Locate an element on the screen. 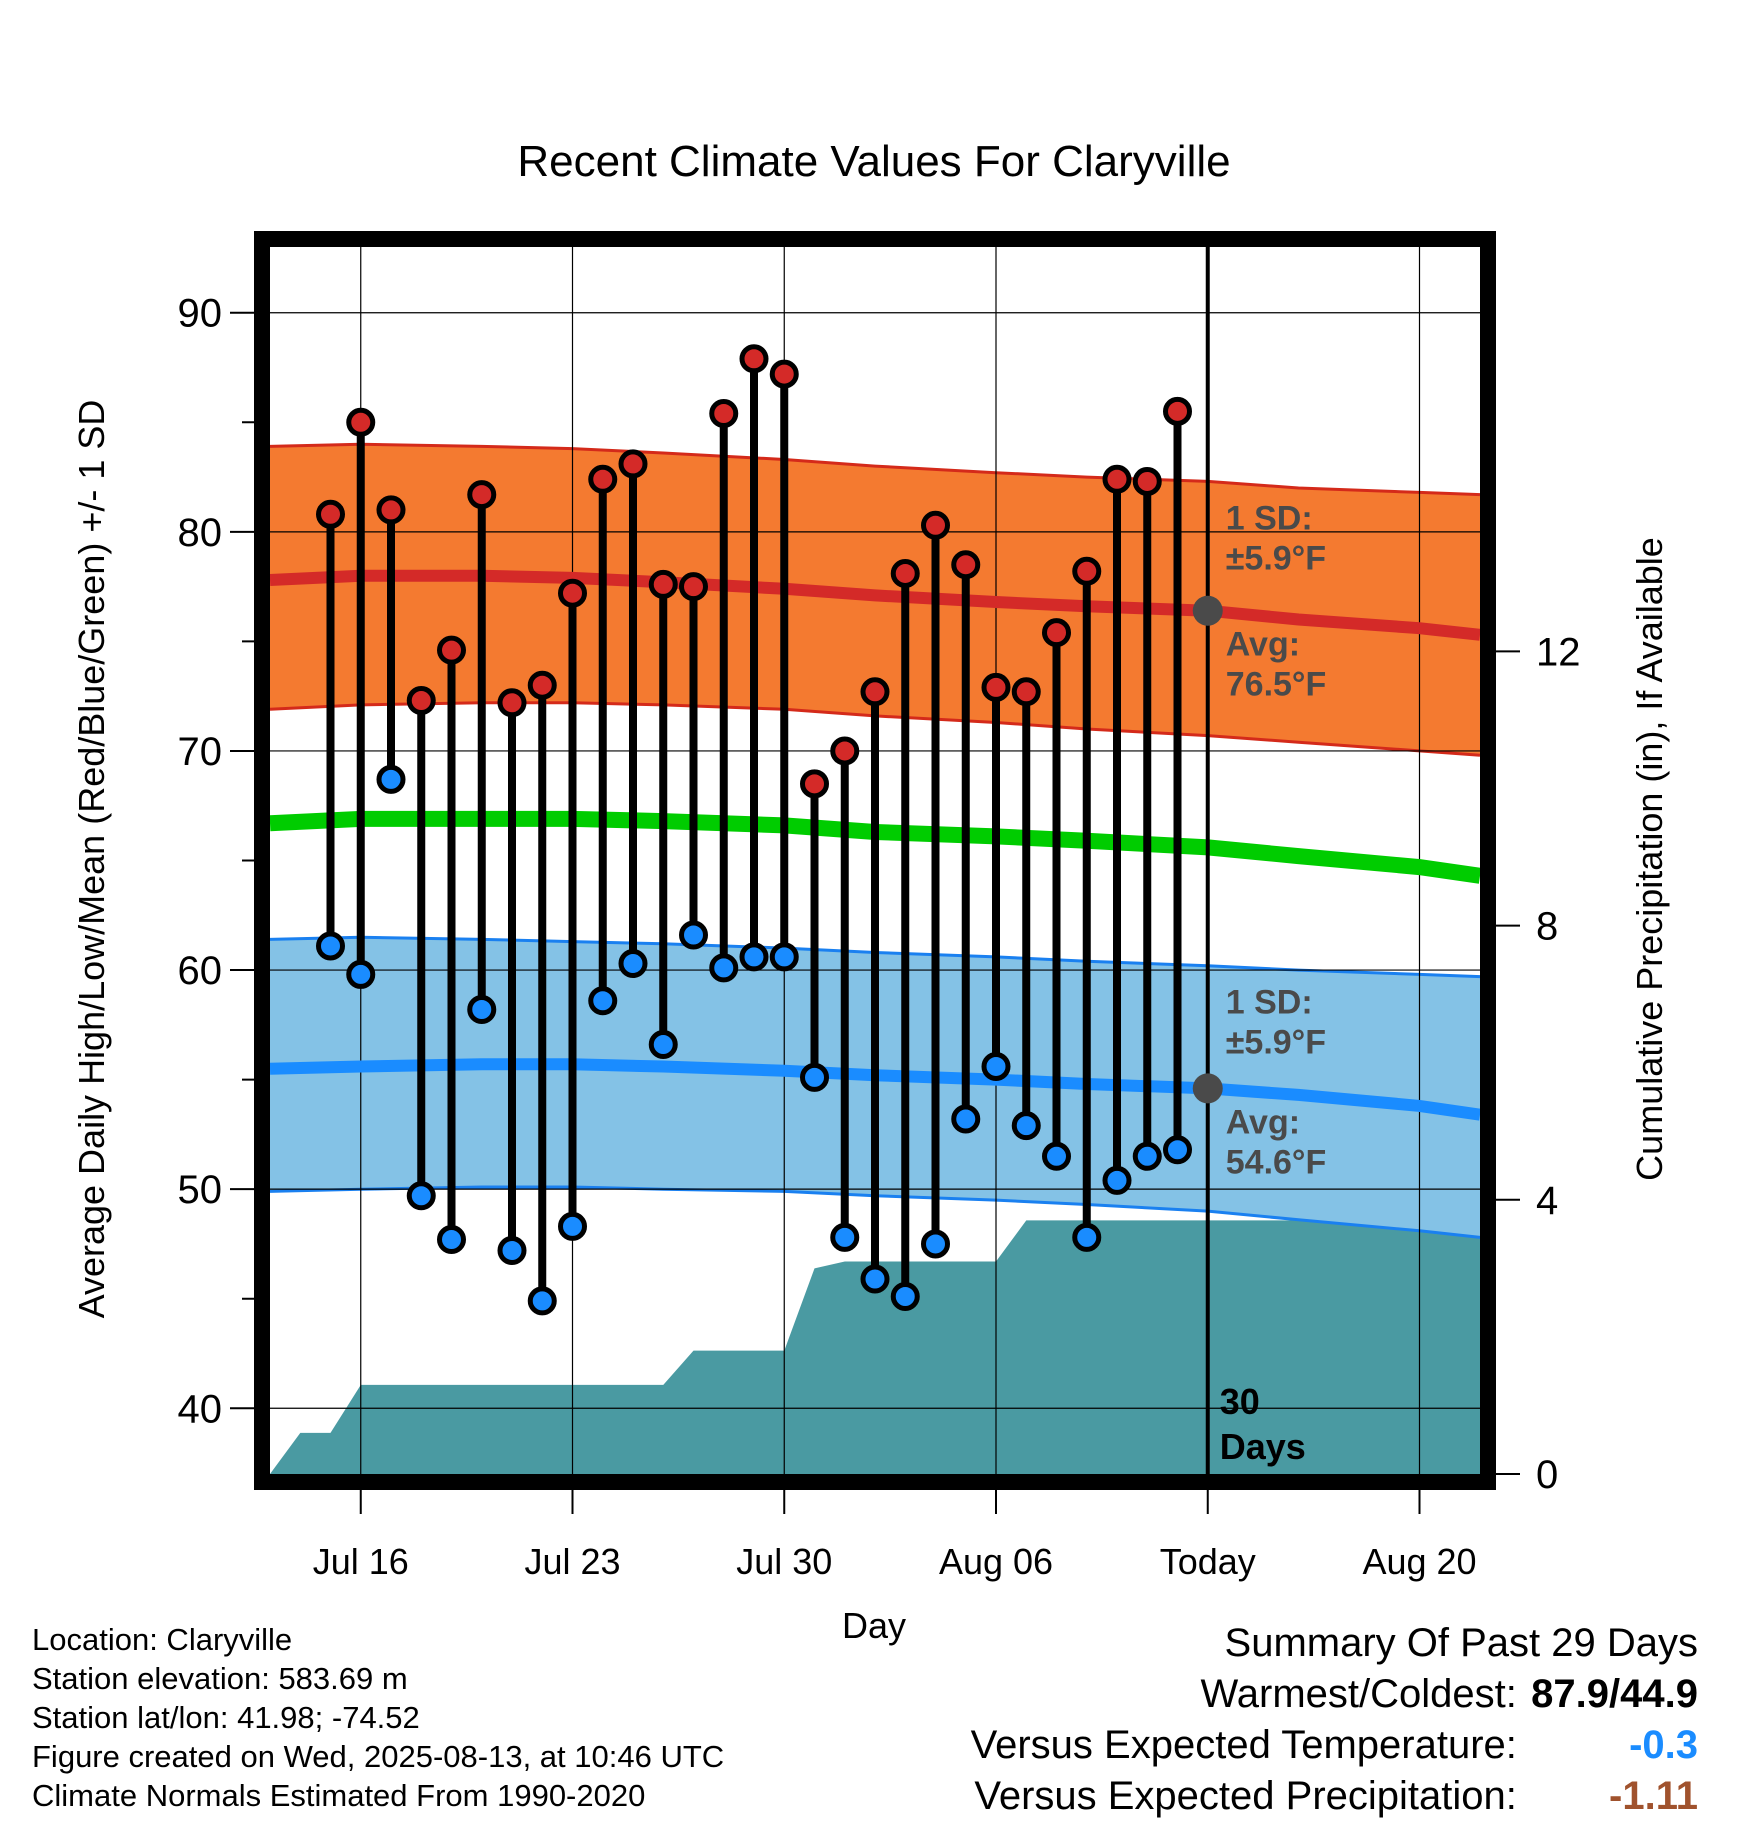 Image resolution: width=1748 pixels, height=1828 pixels. x-tick-label: Today is located at coordinates (1208, 1561).